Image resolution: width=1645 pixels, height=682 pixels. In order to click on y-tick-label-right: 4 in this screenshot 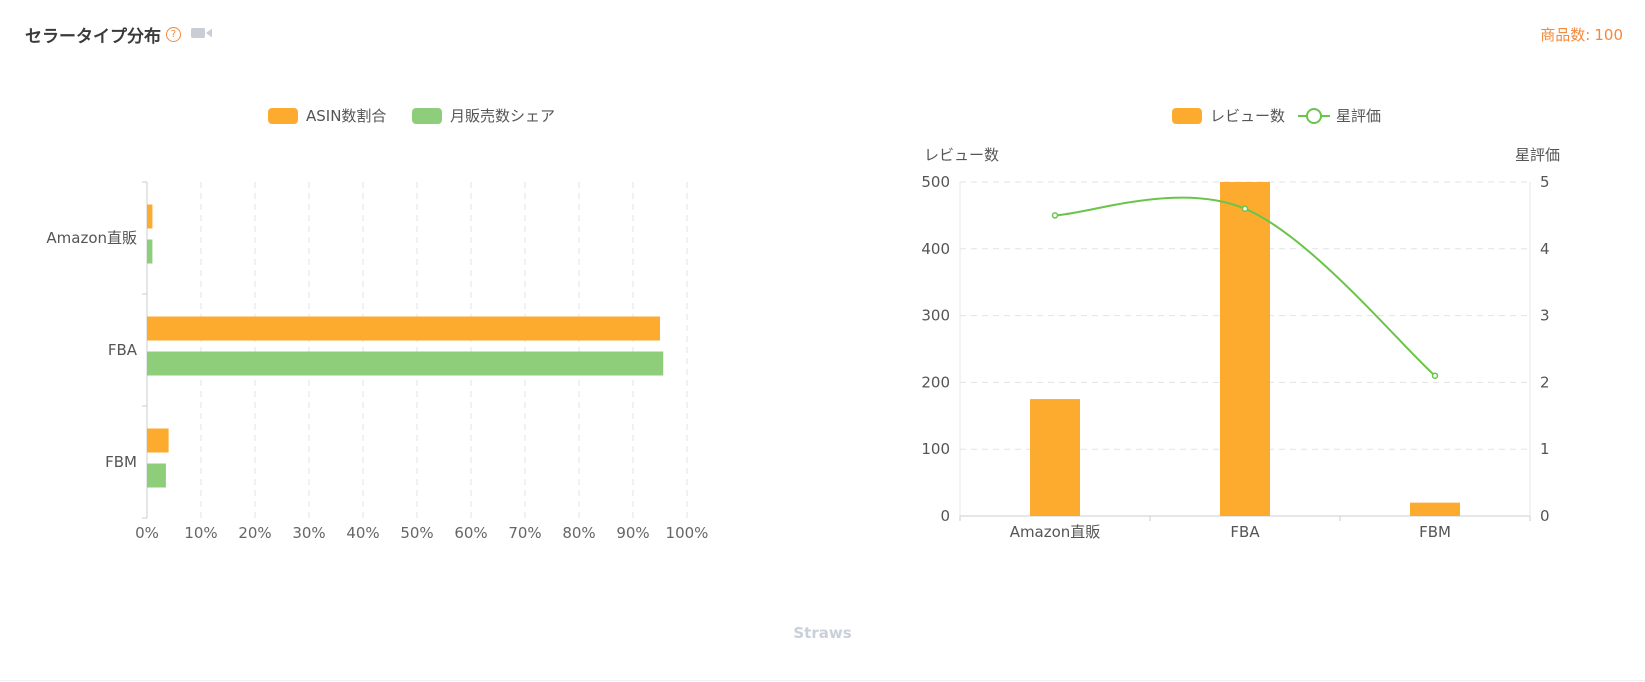, I will do `click(1545, 249)`.